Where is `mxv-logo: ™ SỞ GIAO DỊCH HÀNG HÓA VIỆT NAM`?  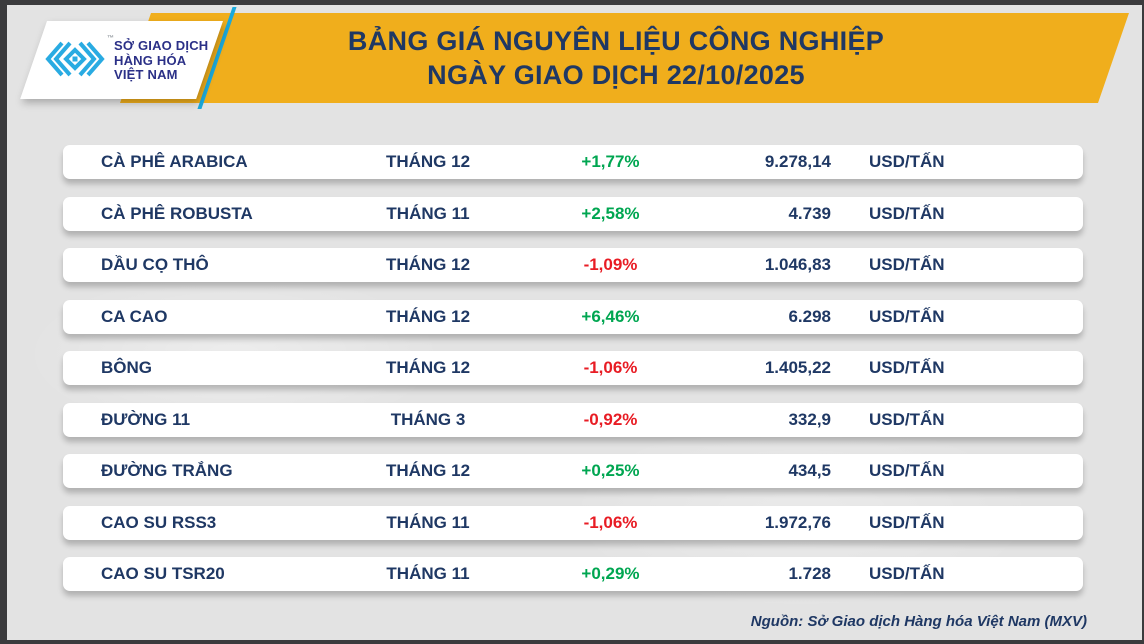
mxv-logo: ™ SỞ GIAO DỊCH HÀNG HÓA VIỆT NAM is located at coordinates (133, 61).